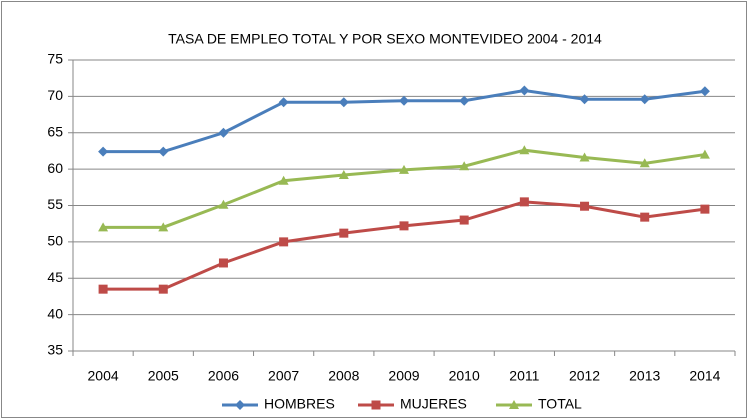 The image size is (749, 419). I want to click on x-tick-label: 2009, so click(403, 376).